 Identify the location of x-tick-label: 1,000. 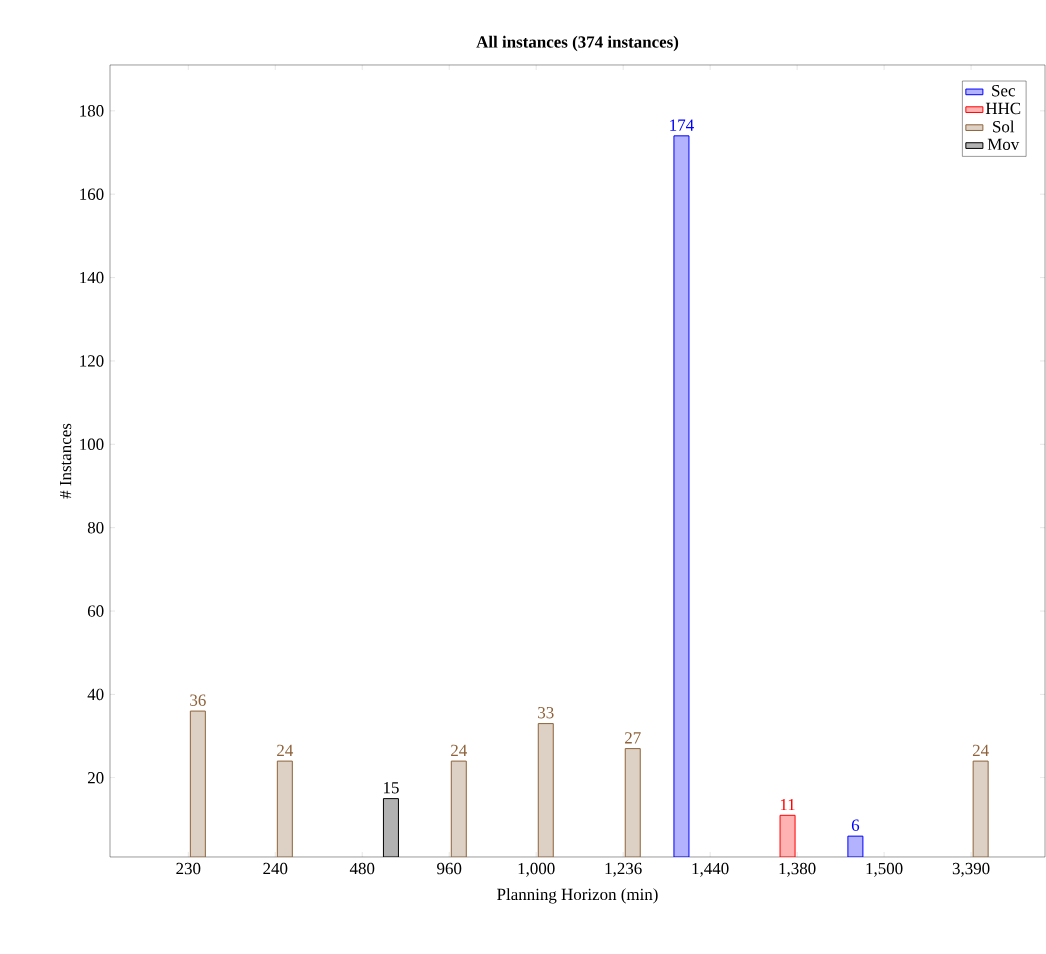
(536, 869).